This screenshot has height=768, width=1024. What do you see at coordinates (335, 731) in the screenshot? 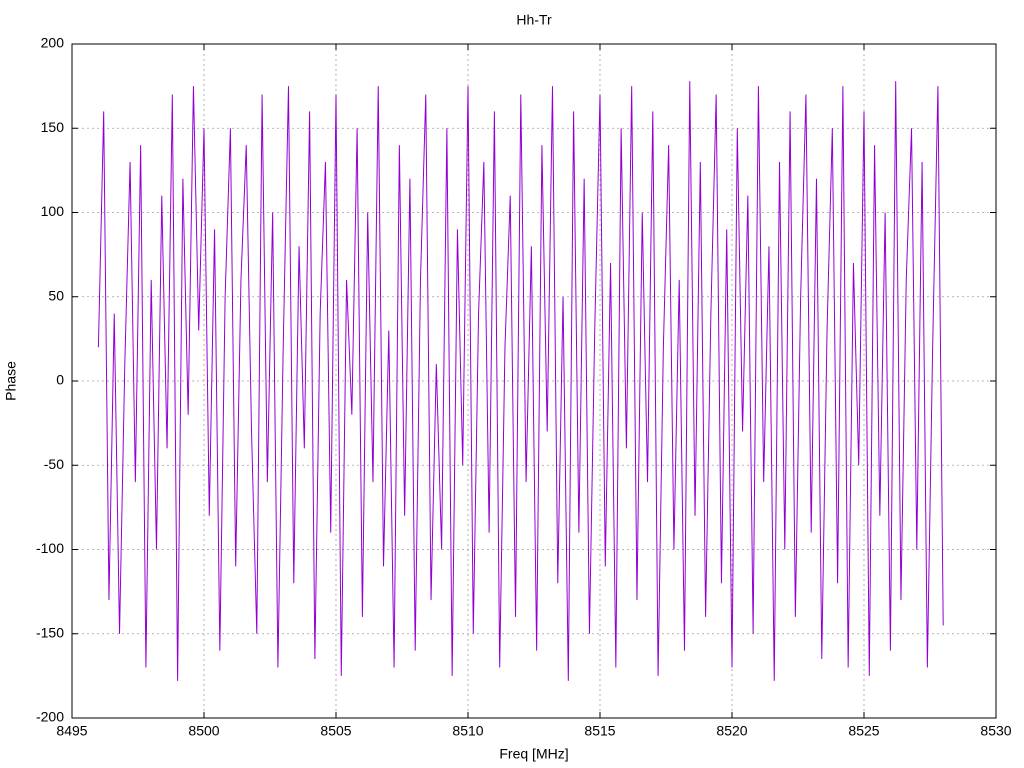
I see `x-tick-label: 8505` at bounding box center [335, 731].